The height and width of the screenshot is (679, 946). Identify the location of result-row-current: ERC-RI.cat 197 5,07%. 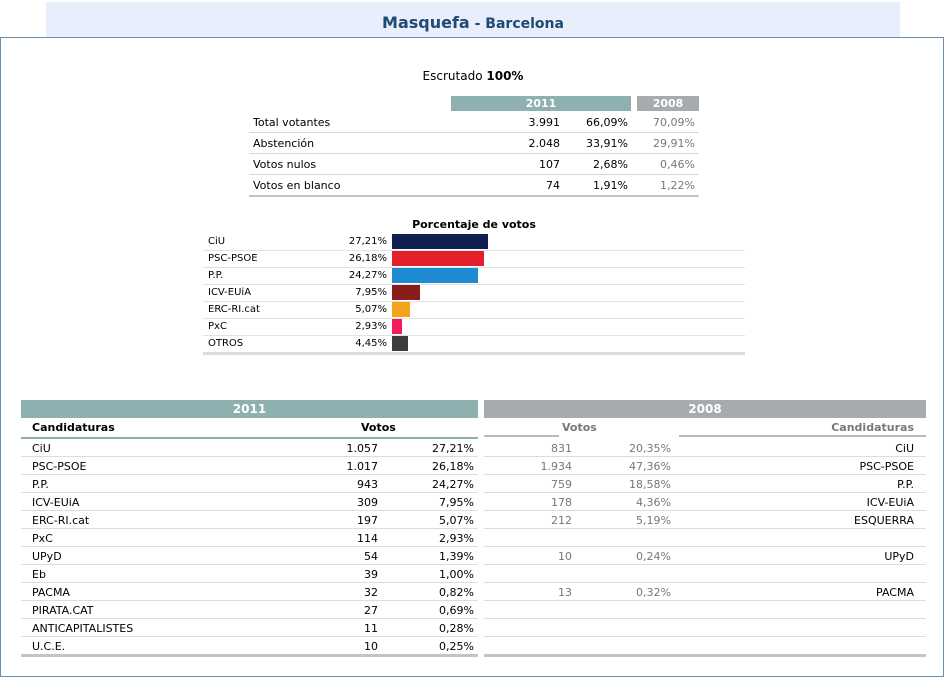
(249, 520).